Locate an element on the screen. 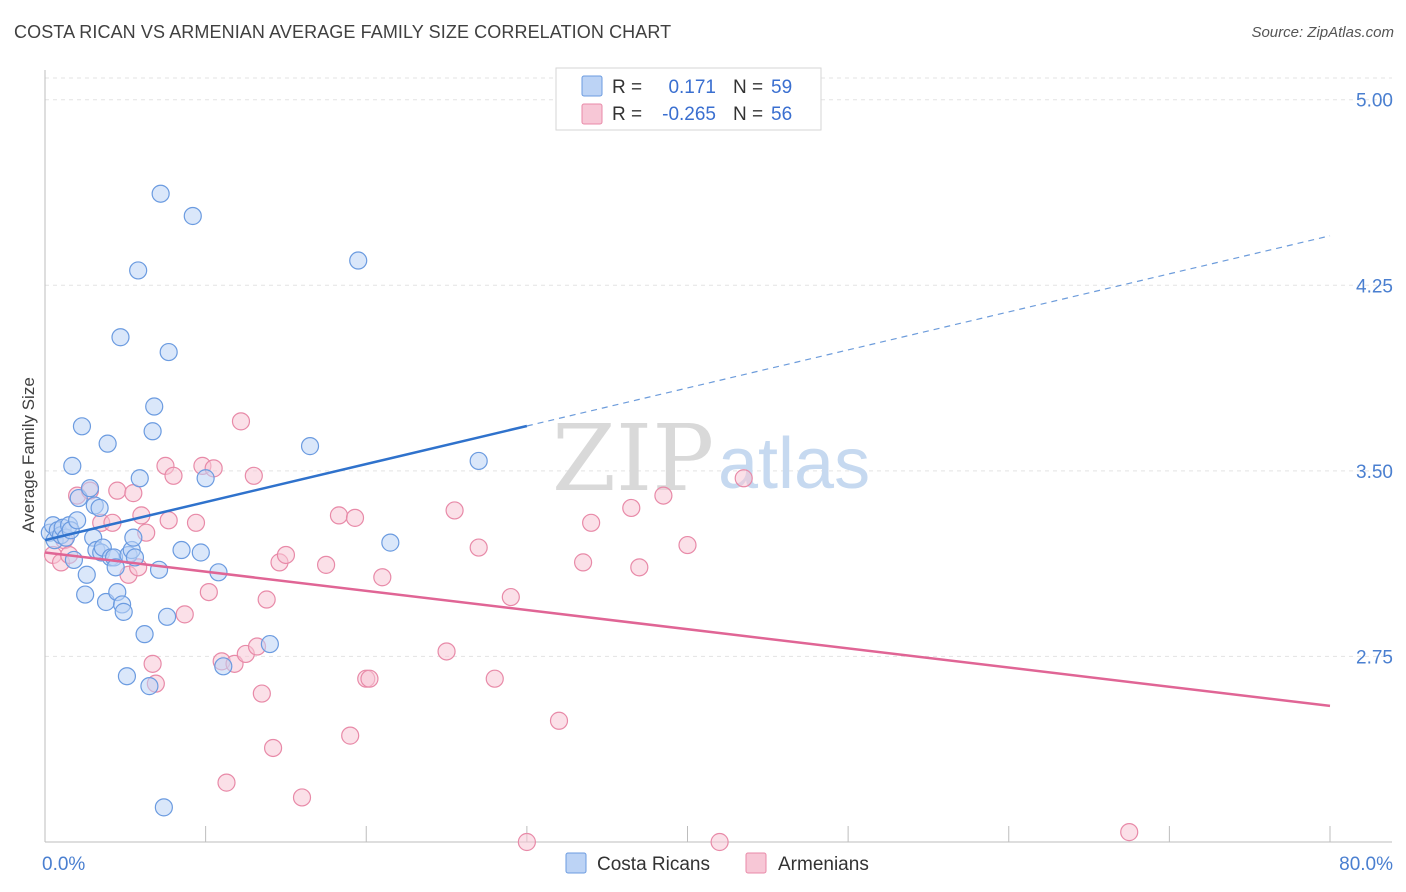 The image size is (1406, 892). watermark: ZIP atlas is located at coordinates (711, 458).